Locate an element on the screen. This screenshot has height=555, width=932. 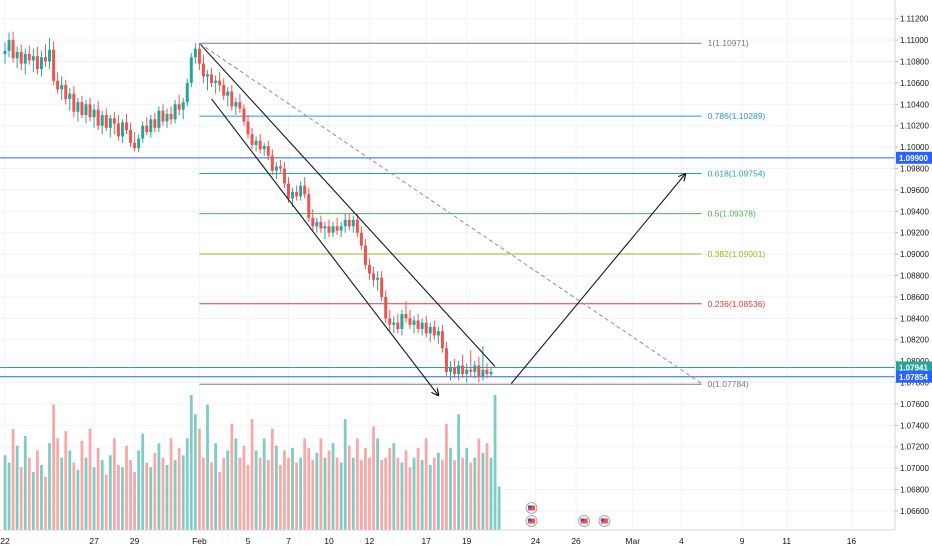
time-tick-label: 5 is located at coordinates (248, 541).